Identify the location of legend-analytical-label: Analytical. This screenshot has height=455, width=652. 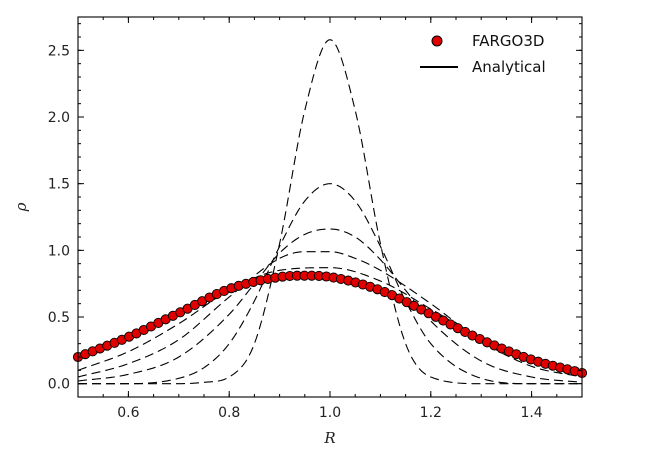
(509, 67).